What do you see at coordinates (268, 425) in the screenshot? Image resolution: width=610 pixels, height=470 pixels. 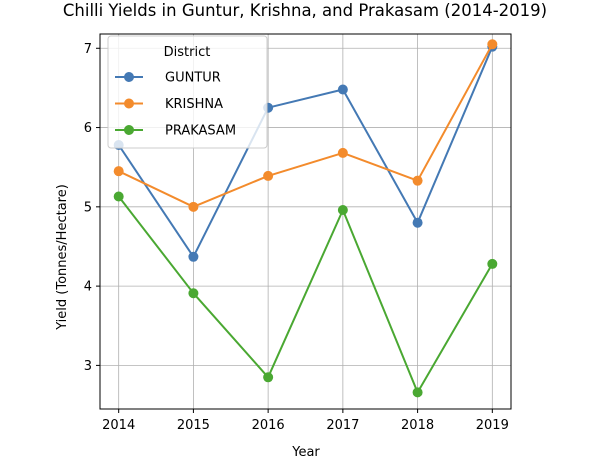 I see `x-tick-label: 2016` at bounding box center [268, 425].